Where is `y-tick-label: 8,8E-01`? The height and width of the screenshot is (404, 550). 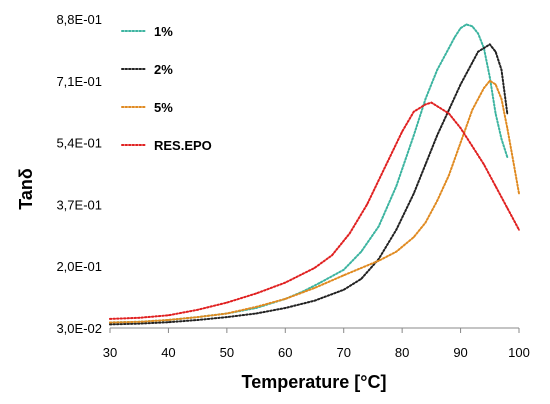 y-tick-label: 8,8E-01 is located at coordinates (79, 19).